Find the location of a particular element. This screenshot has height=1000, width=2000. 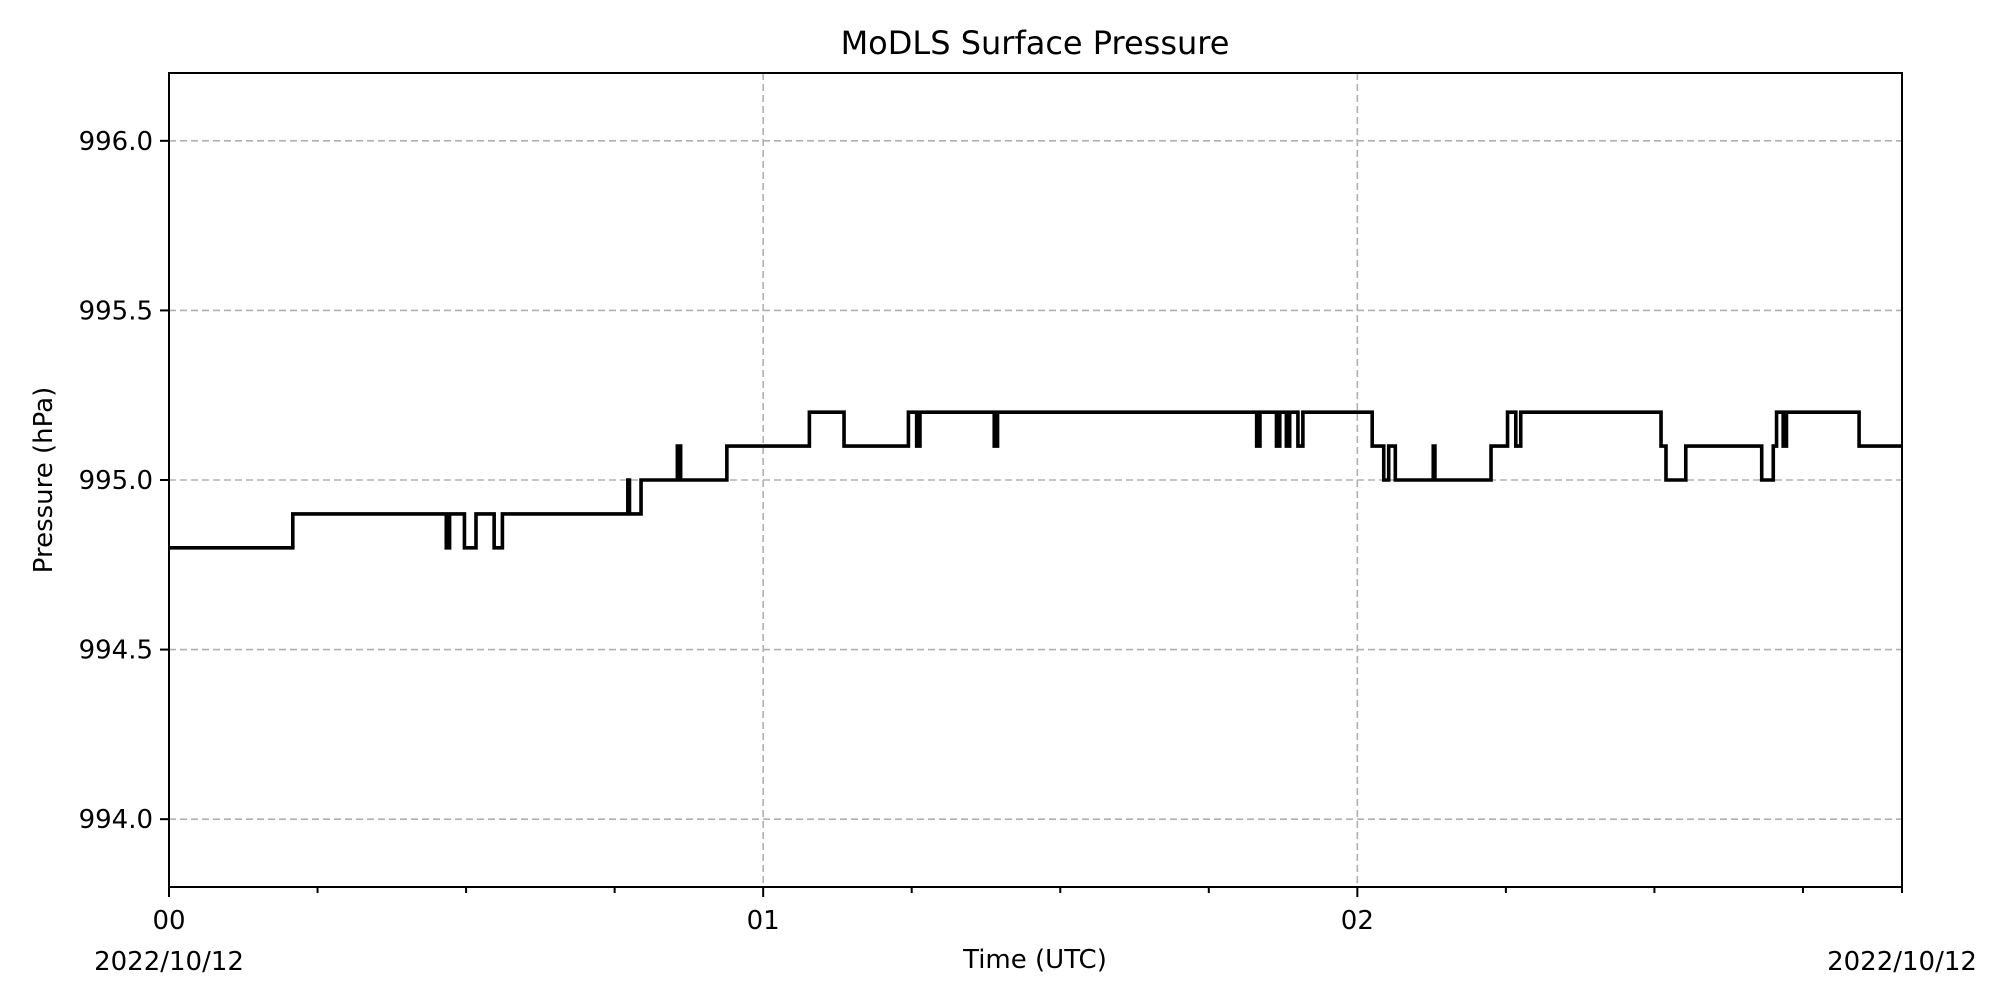

chart-title: MoDLS Surface Pressure is located at coordinates (1035, 43).